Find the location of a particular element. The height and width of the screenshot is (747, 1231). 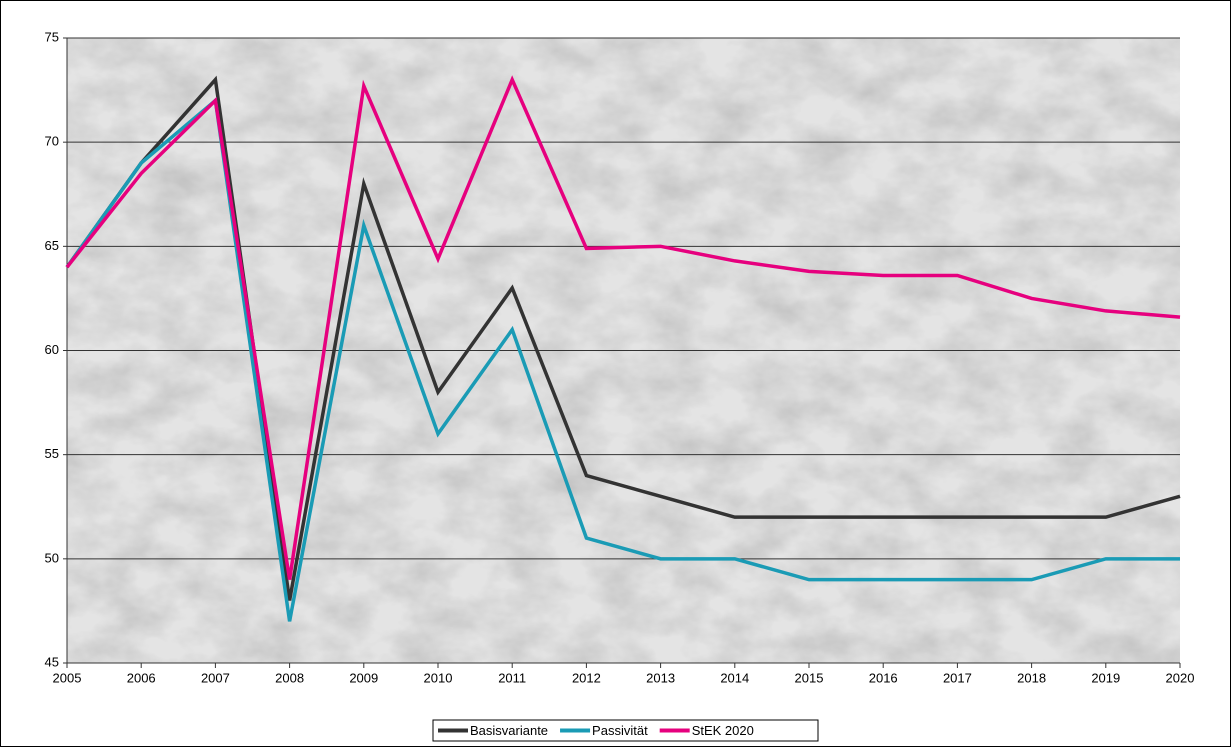

legend-box is located at coordinates (625, 730).